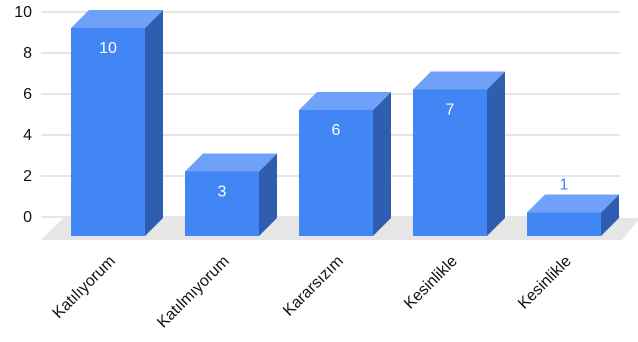  Describe the element at coordinates (27, 135) in the screenshot. I see `y-tick-label: 4` at that location.